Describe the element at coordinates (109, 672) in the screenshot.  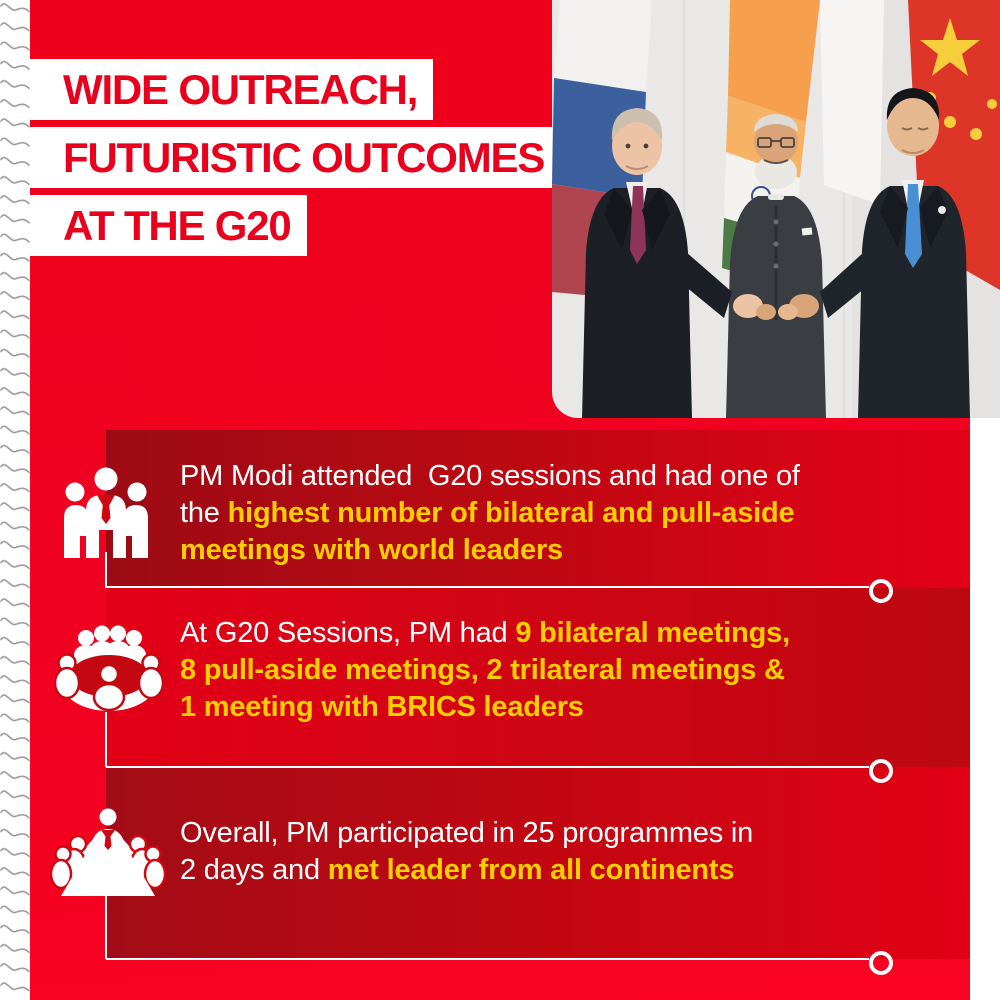
I see `roundtable-icon` at that location.